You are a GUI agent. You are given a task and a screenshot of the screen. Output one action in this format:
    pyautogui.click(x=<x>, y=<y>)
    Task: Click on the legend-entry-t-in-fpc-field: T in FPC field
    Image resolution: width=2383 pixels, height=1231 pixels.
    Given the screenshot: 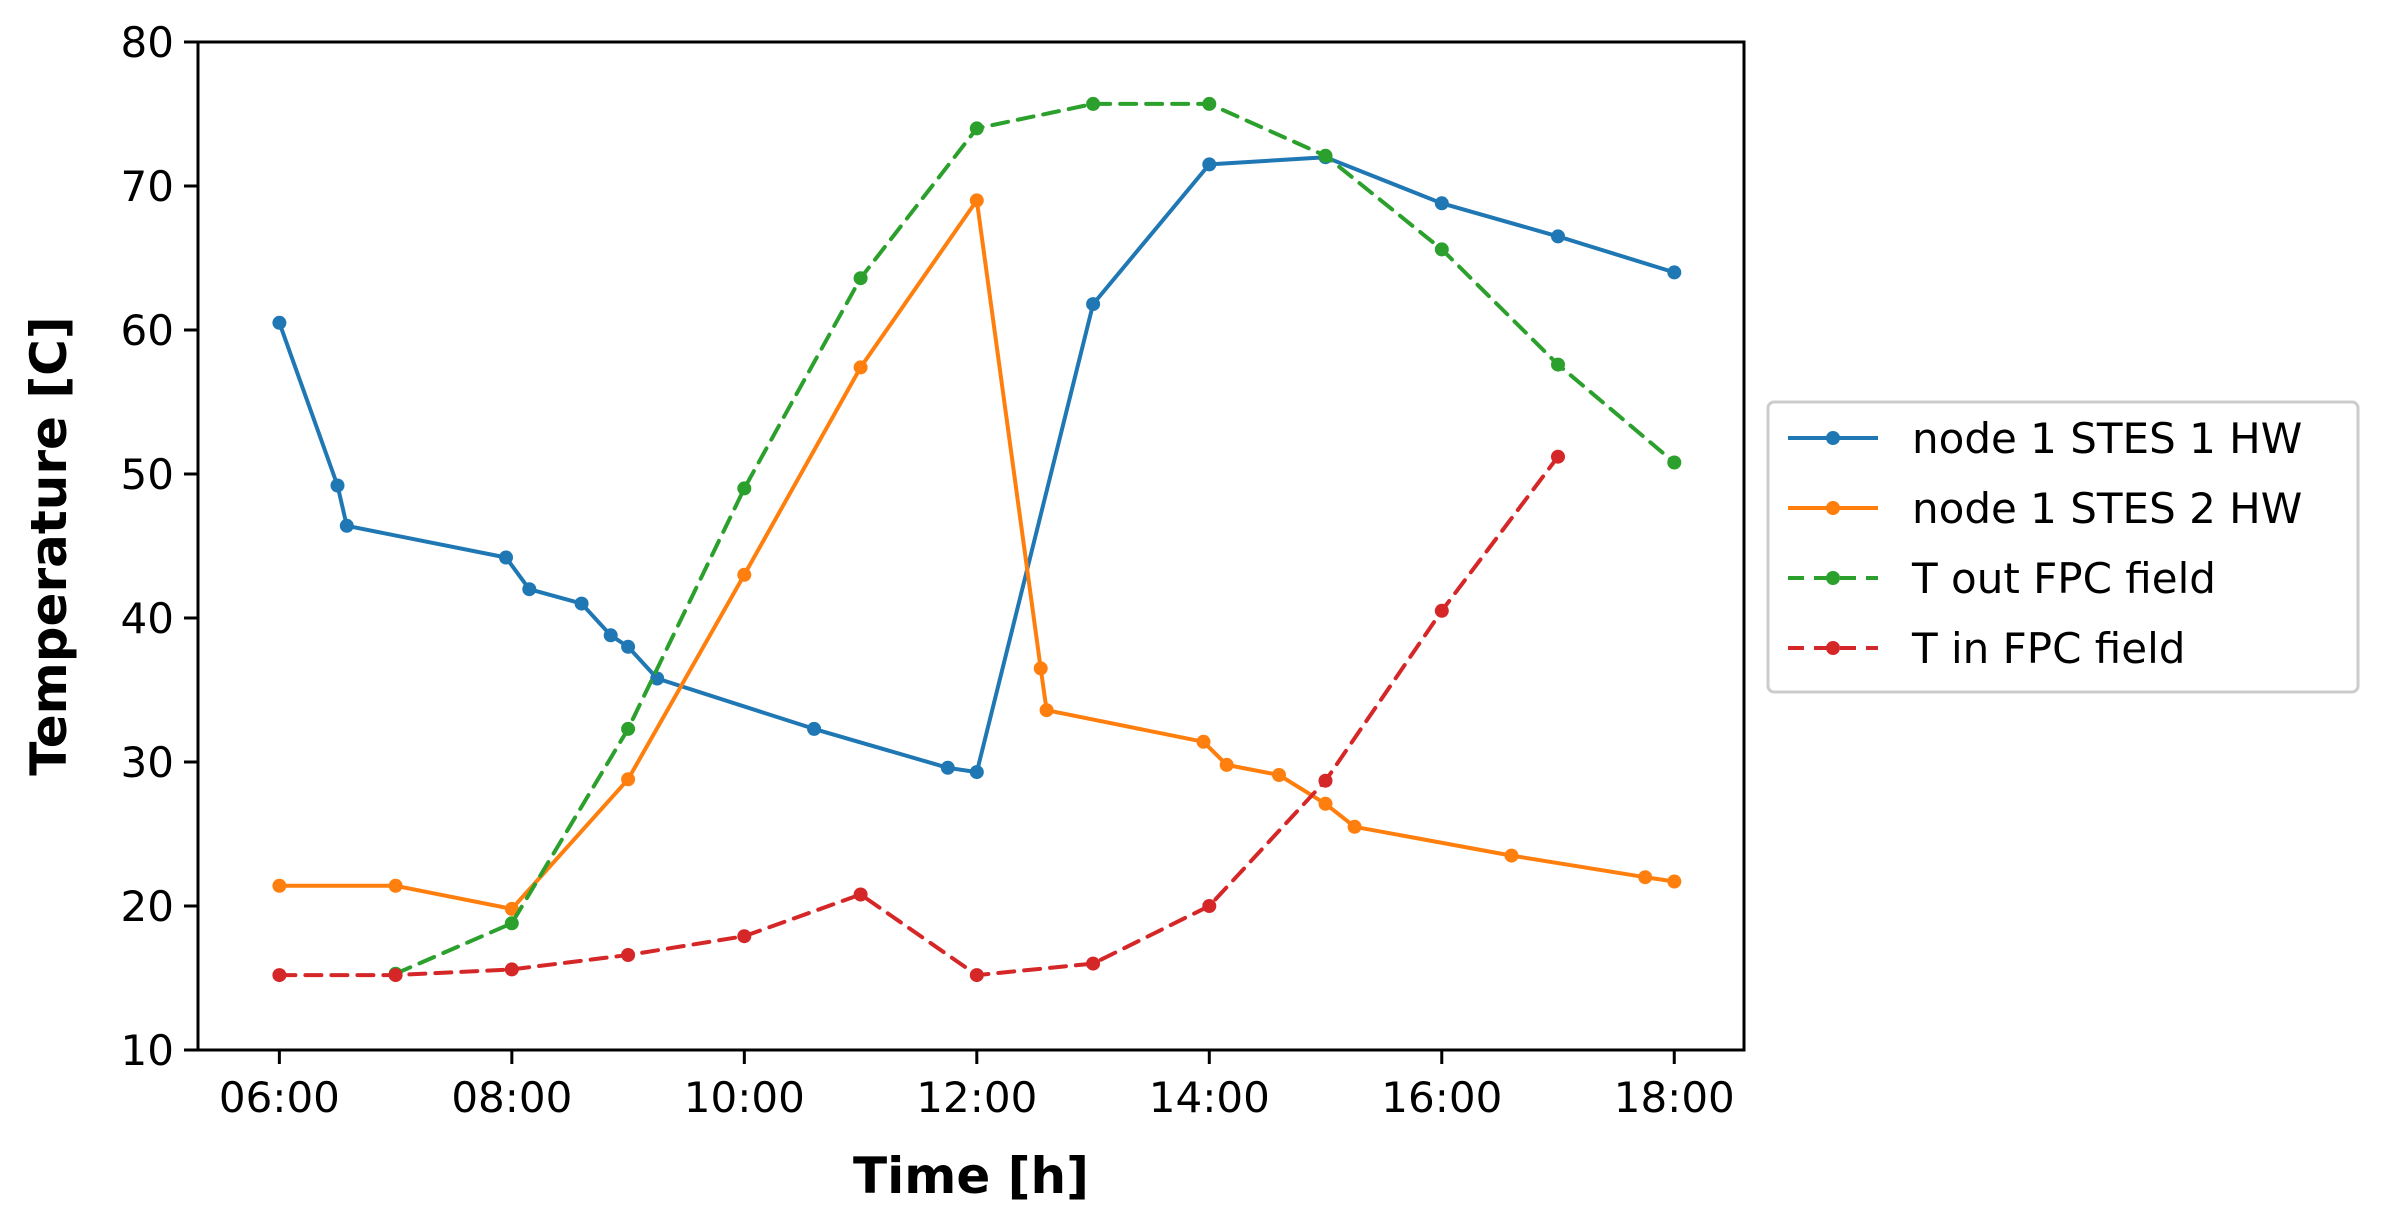 What is the action you would take?
    pyautogui.click(x=1986, y=648)
    